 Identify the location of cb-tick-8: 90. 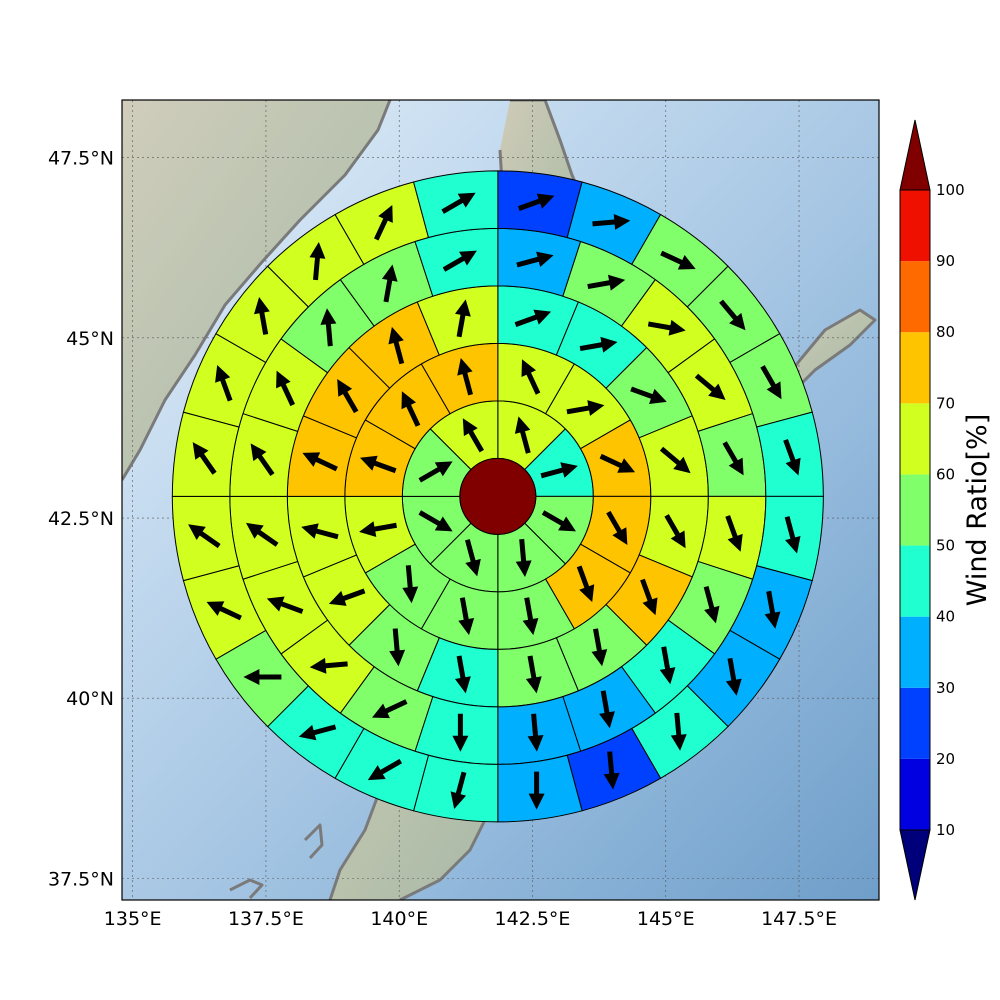
(945, 261).